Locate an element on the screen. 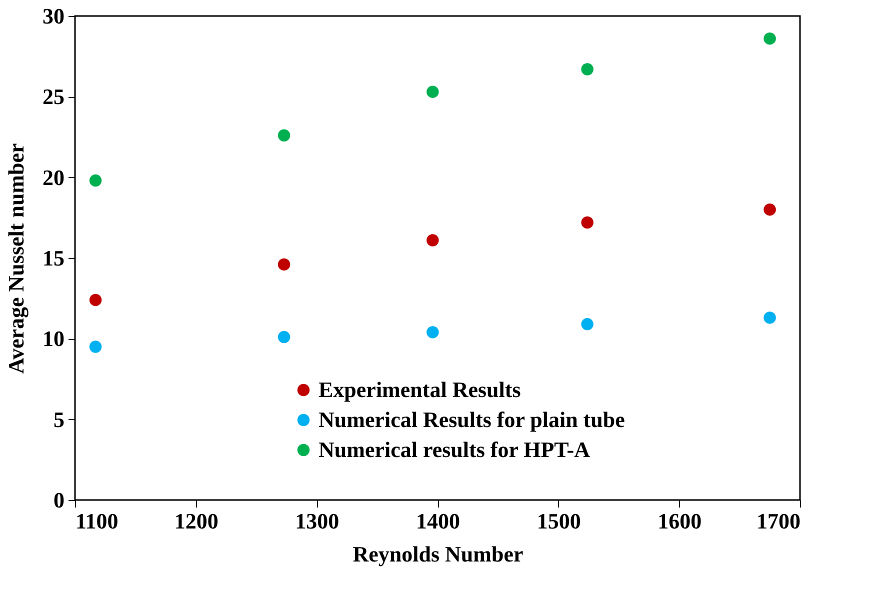 Image resolution: width=874 pixels, height=599 pixels. y-tick-label: 30 is located at coordinates (53, 16).